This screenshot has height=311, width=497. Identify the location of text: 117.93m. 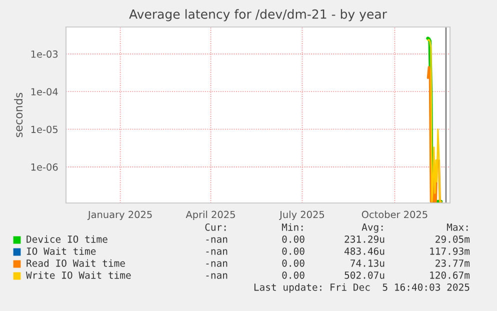
(450, 251).